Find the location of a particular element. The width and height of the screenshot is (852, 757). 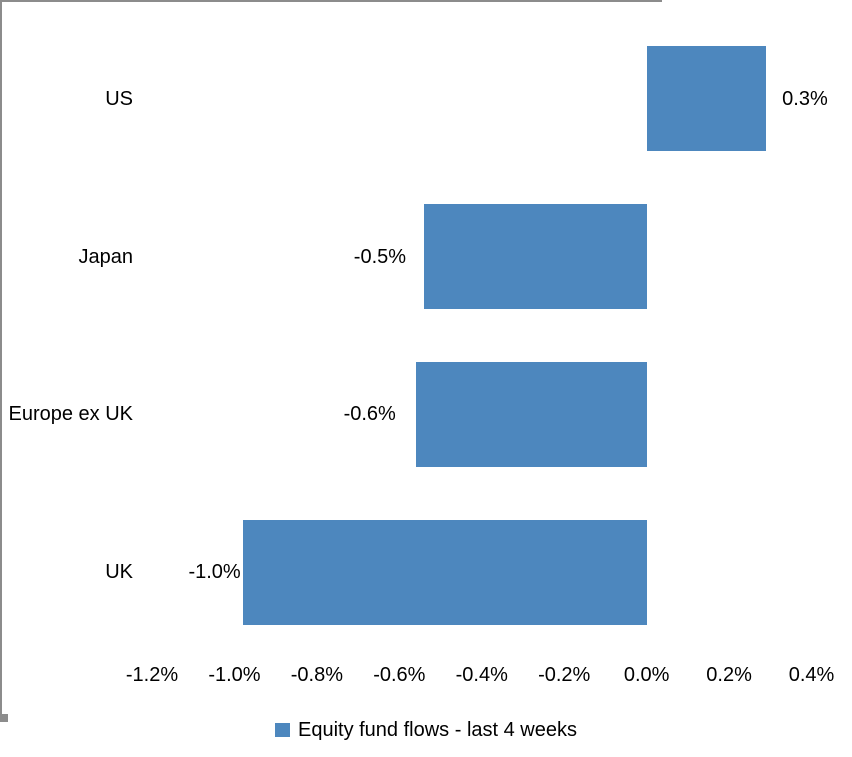

value-label: -1.0% is located at coordinates (214, 572).